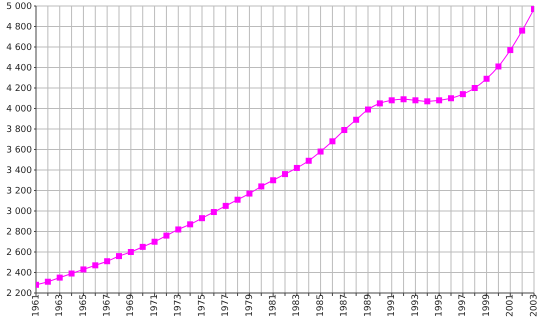 Image resolution: width=550 pixels, height=323 pixels. Describe the element at coordinates (368, 305) in the screenshot. I see `x-tick-label: 1989` at that location.